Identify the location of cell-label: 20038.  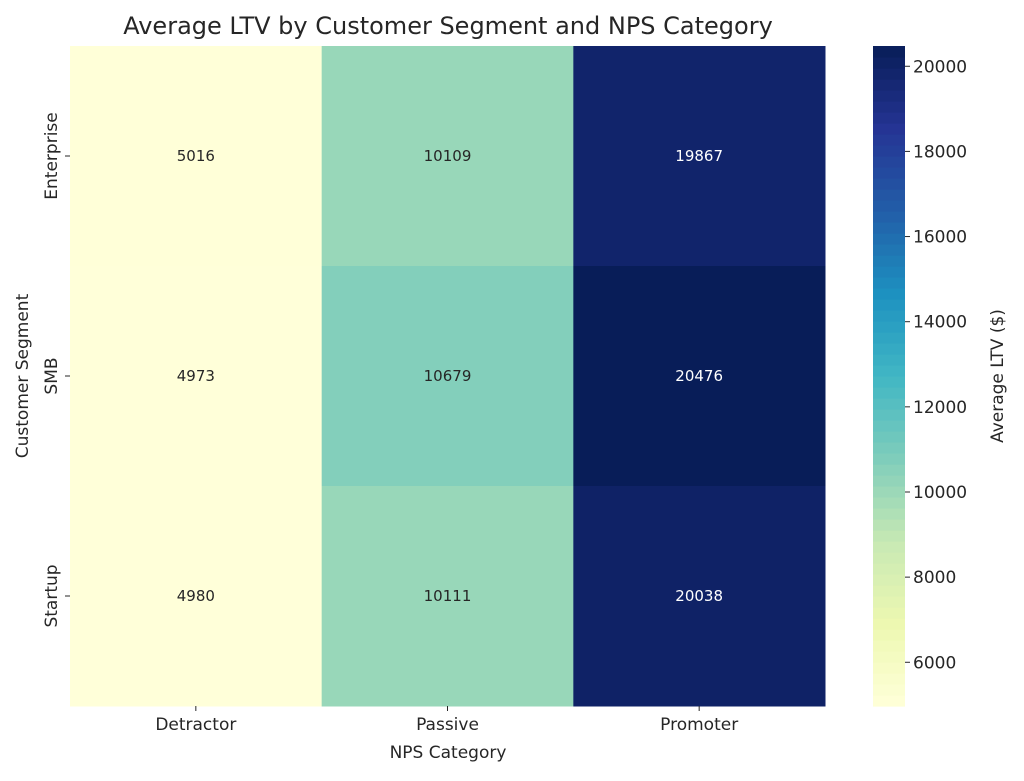
(699, 596).